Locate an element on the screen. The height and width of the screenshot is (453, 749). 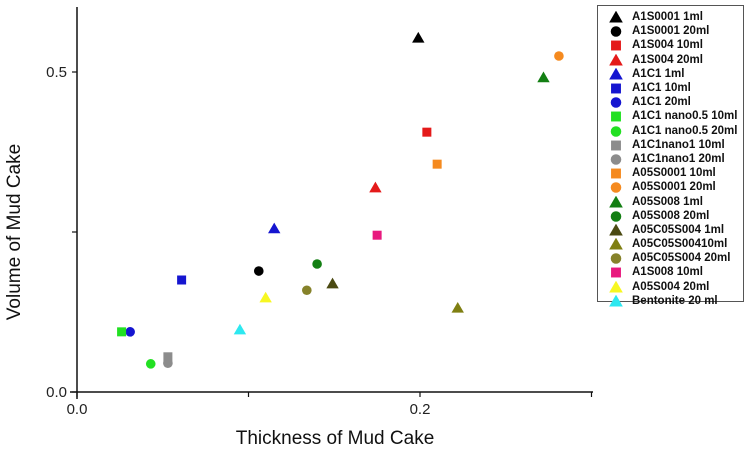
legend-item: A1S004 20ml is located at coordinates (670, 60).